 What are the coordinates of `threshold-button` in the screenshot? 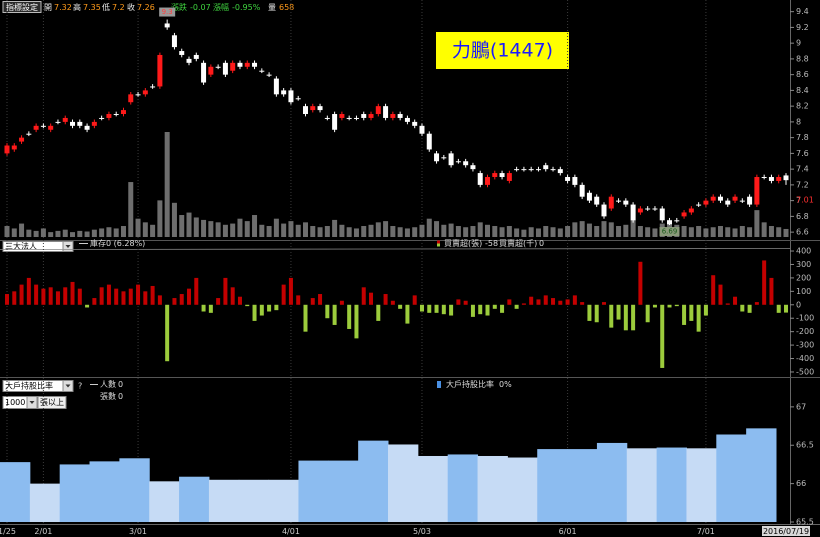 It's located at (52, 402).